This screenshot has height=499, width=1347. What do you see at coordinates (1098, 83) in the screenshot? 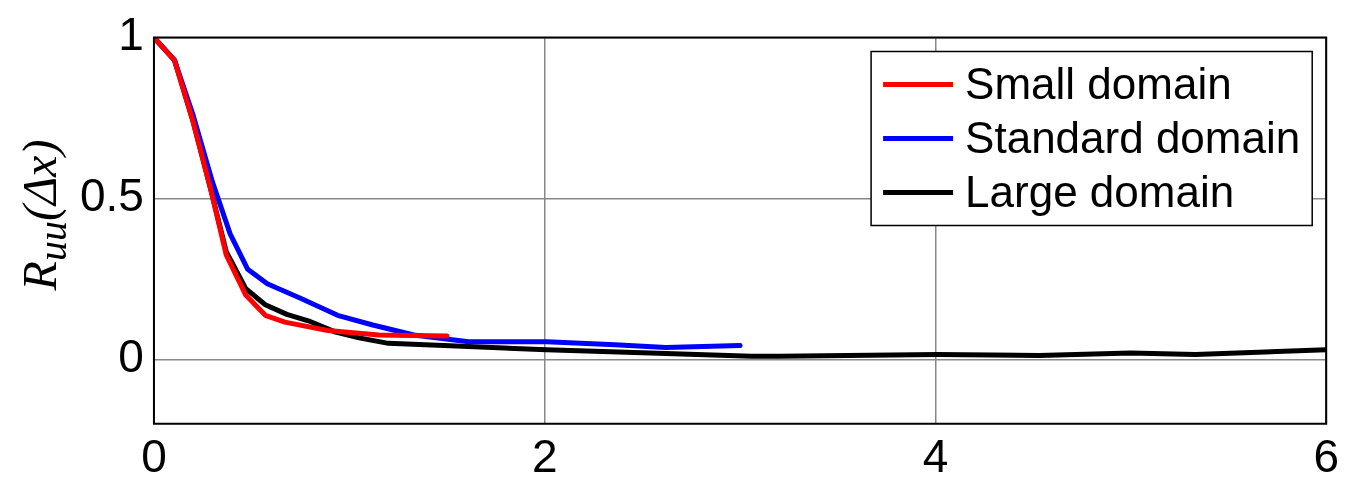
I see `legend-label: Small domain` at bounding box center [1098, 83].